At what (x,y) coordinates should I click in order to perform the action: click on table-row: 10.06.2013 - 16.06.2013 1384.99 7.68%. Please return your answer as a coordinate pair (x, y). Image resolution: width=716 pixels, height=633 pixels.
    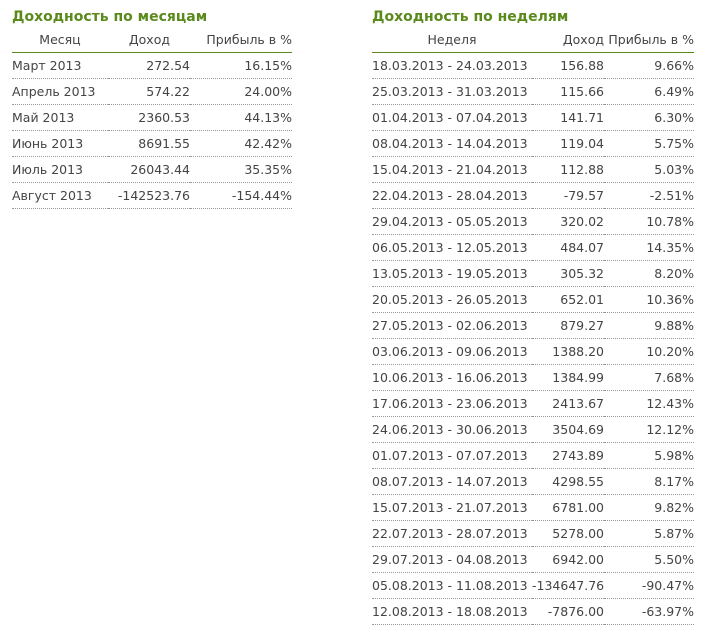
    Looking at the image, I should click on (533, 377).